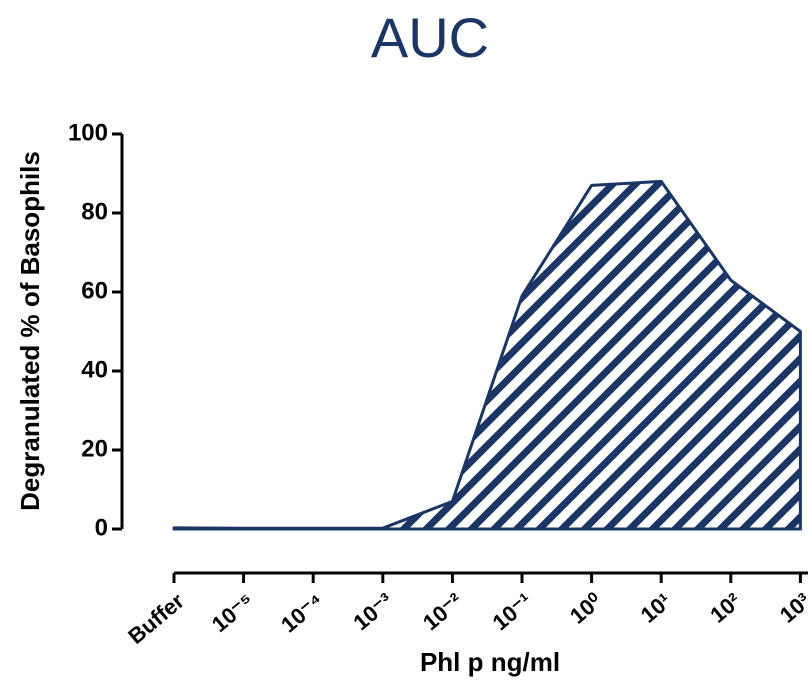 The width and height of the screenshot is (808, 689). I want to click on x-tick-label: 10¹, so click(656, 608).